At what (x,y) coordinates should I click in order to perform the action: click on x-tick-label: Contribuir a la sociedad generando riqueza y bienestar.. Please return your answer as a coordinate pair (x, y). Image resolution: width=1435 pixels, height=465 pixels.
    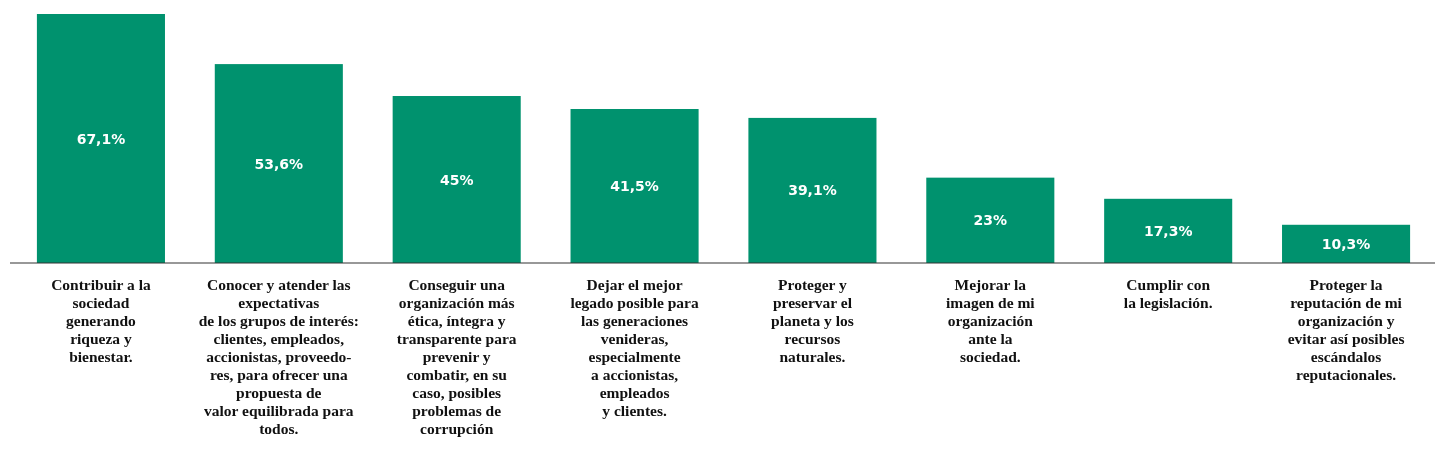
    Looking at the image, I should click on (101, 320).